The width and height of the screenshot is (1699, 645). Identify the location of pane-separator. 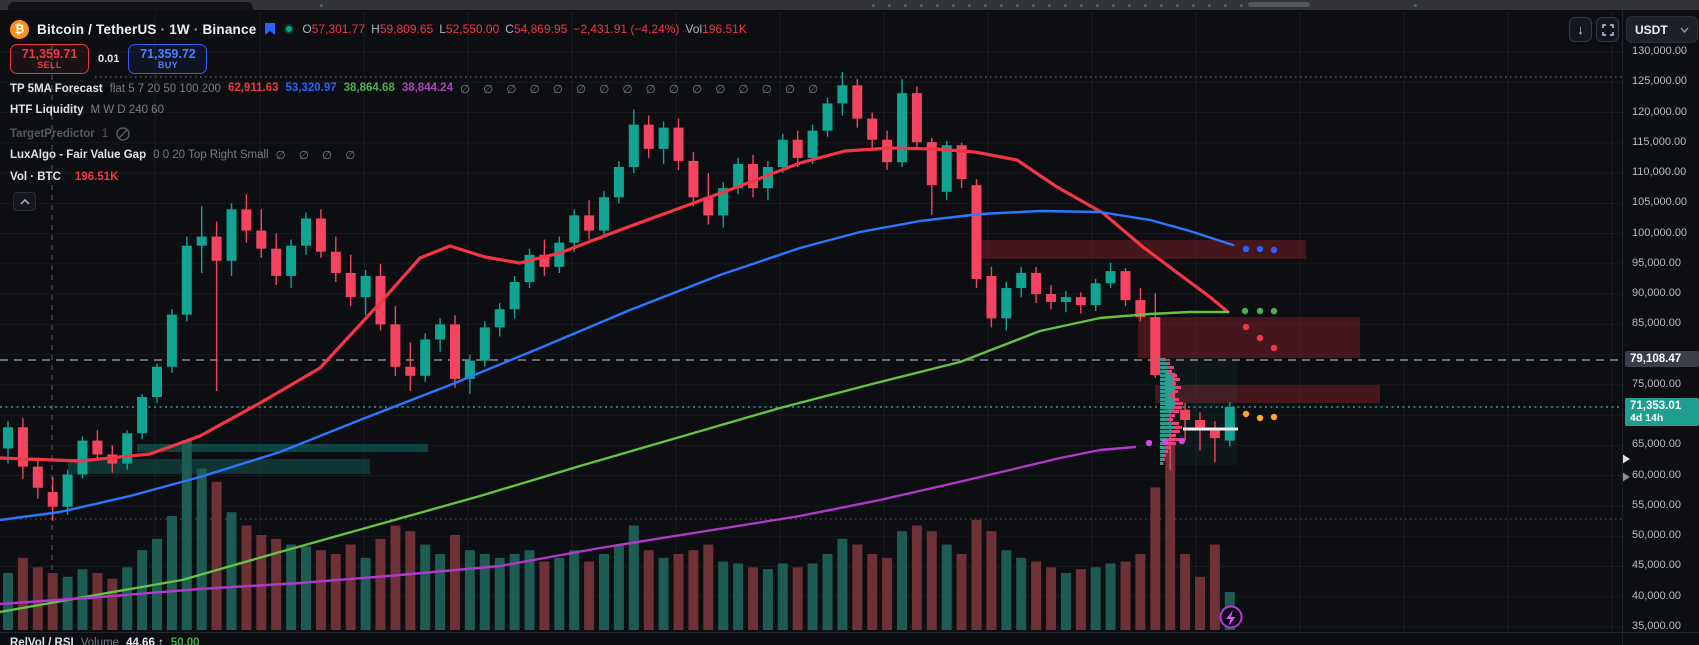
(849, 632).